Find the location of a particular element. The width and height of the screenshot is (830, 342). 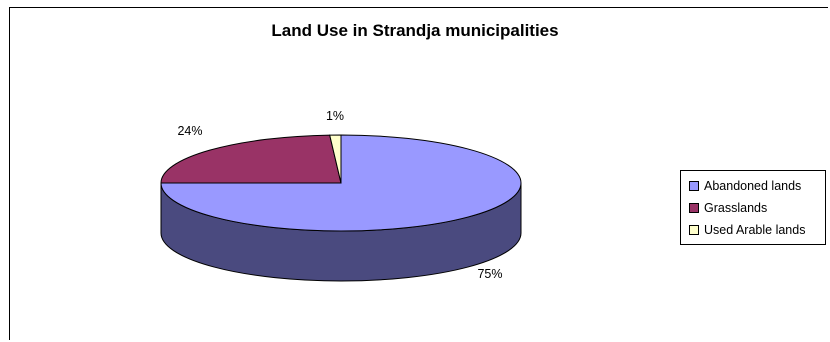

legend-item-used-arable-lands: Used Arable lands is located at coordinates (747, 230).